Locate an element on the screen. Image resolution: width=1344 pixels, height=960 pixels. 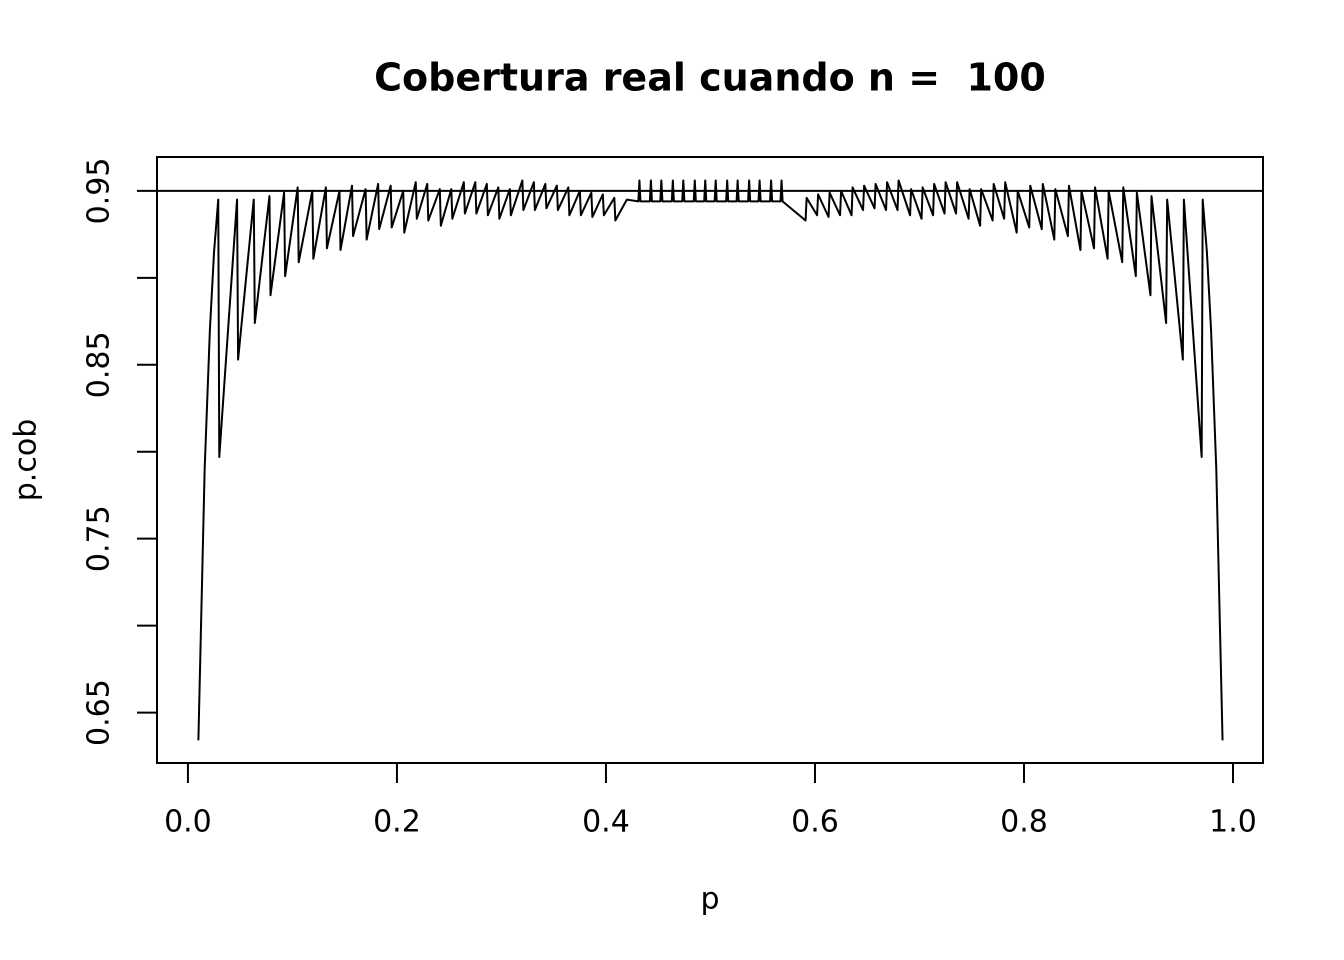
x-tick-label: 0.8 is located at coordinates (1024, 822).